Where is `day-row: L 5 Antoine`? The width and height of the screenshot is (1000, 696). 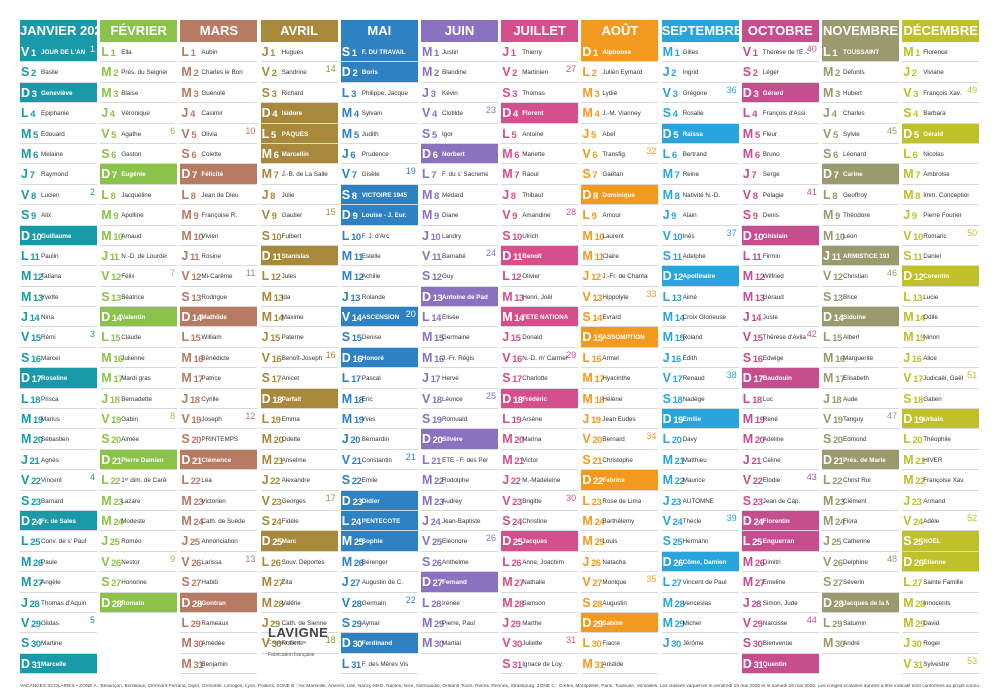 day-row: L 5 Antoine is located at coordinates (540, 134).